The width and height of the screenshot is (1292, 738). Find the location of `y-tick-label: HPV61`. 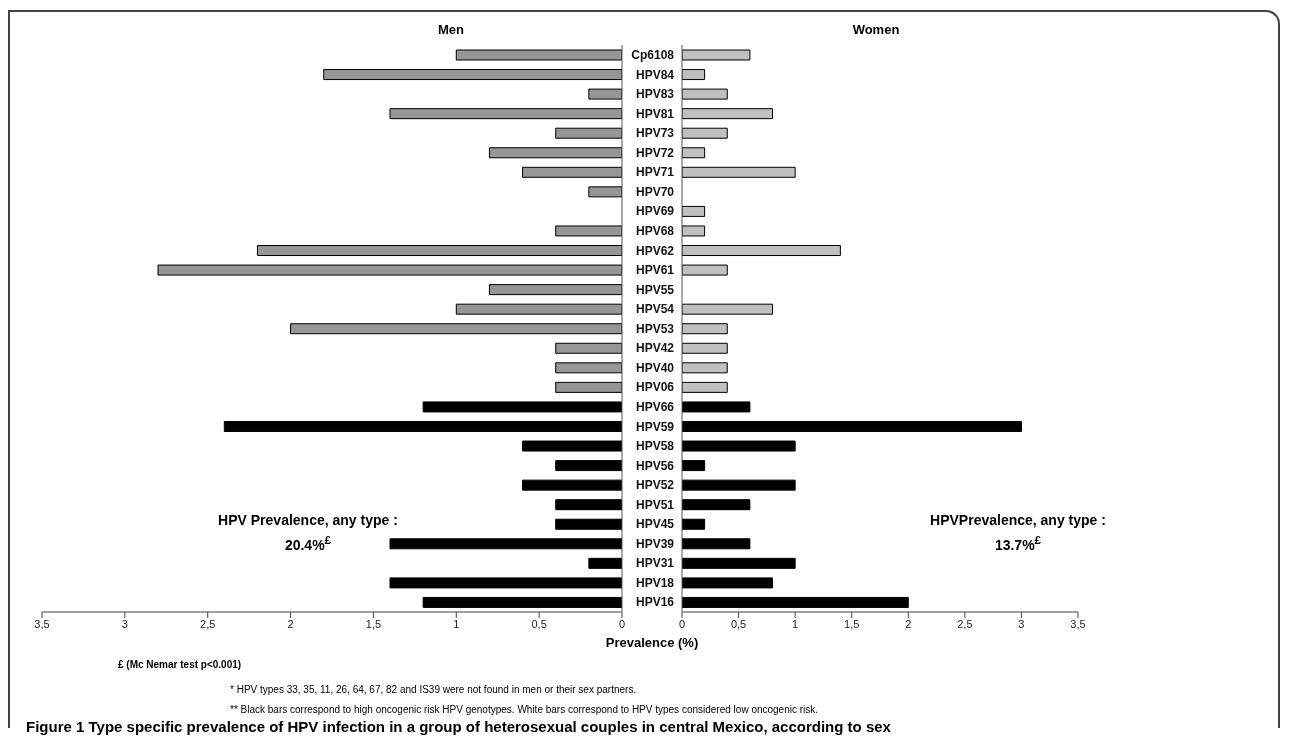

y-tick-label: HPV61 is located at coordinates (655, 270).